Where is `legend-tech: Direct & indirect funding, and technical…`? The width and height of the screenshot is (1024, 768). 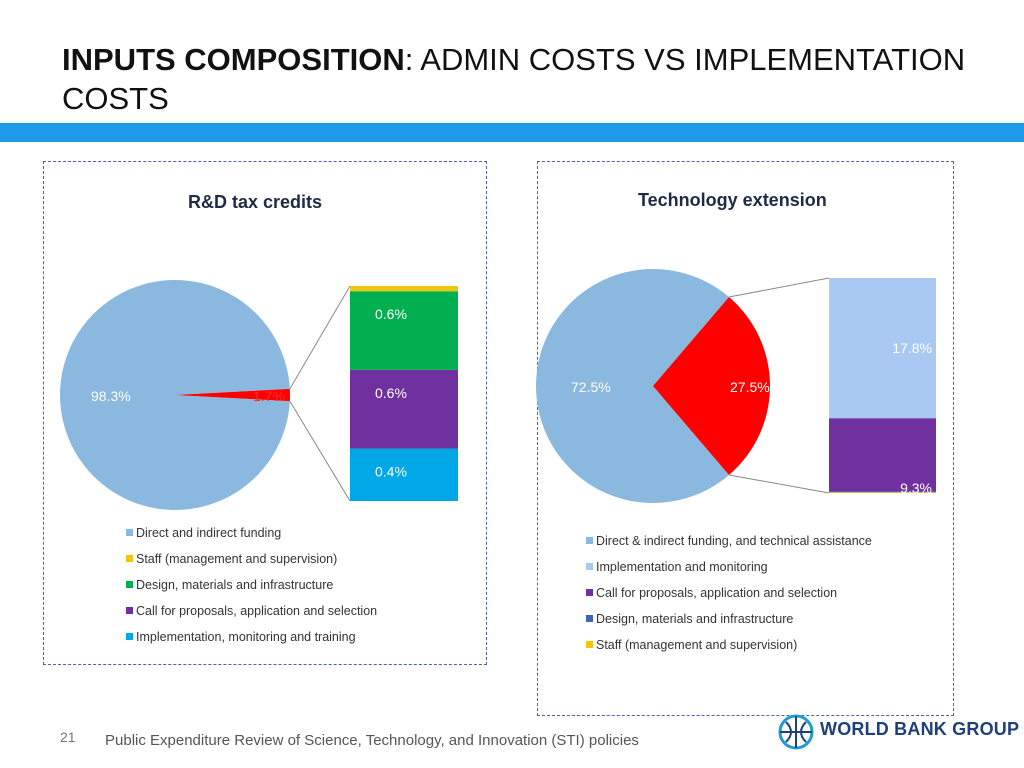
legend-tech: Direct & indirect funding, and technical… is located at coordinates (729, 598).